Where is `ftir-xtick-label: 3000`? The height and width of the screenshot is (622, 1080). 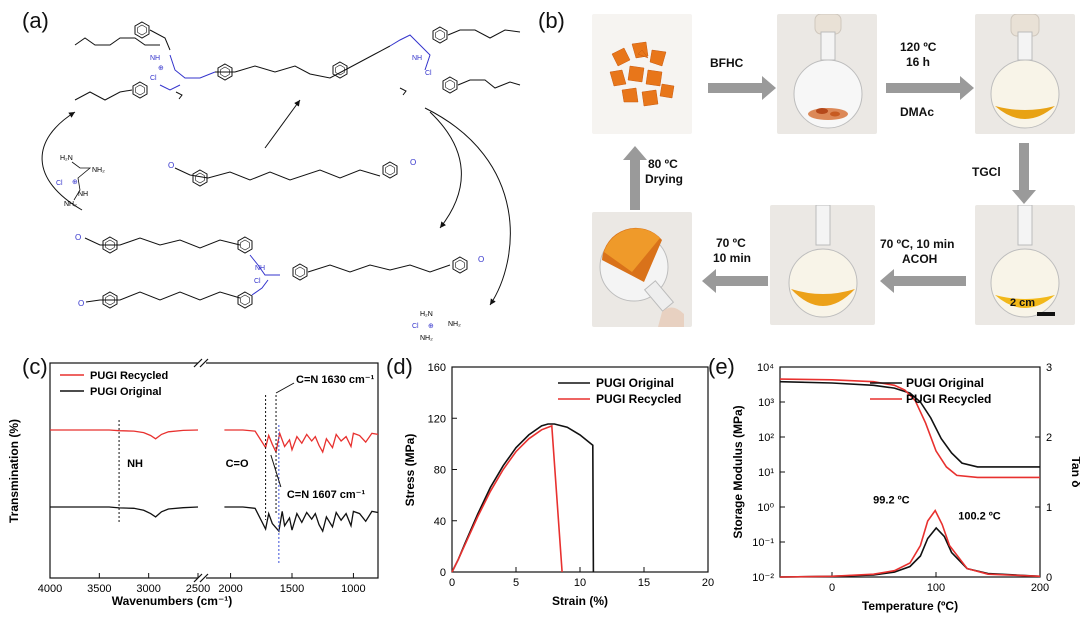
ftir-xtick-label: 3000 is located at coordinates (148, 589).